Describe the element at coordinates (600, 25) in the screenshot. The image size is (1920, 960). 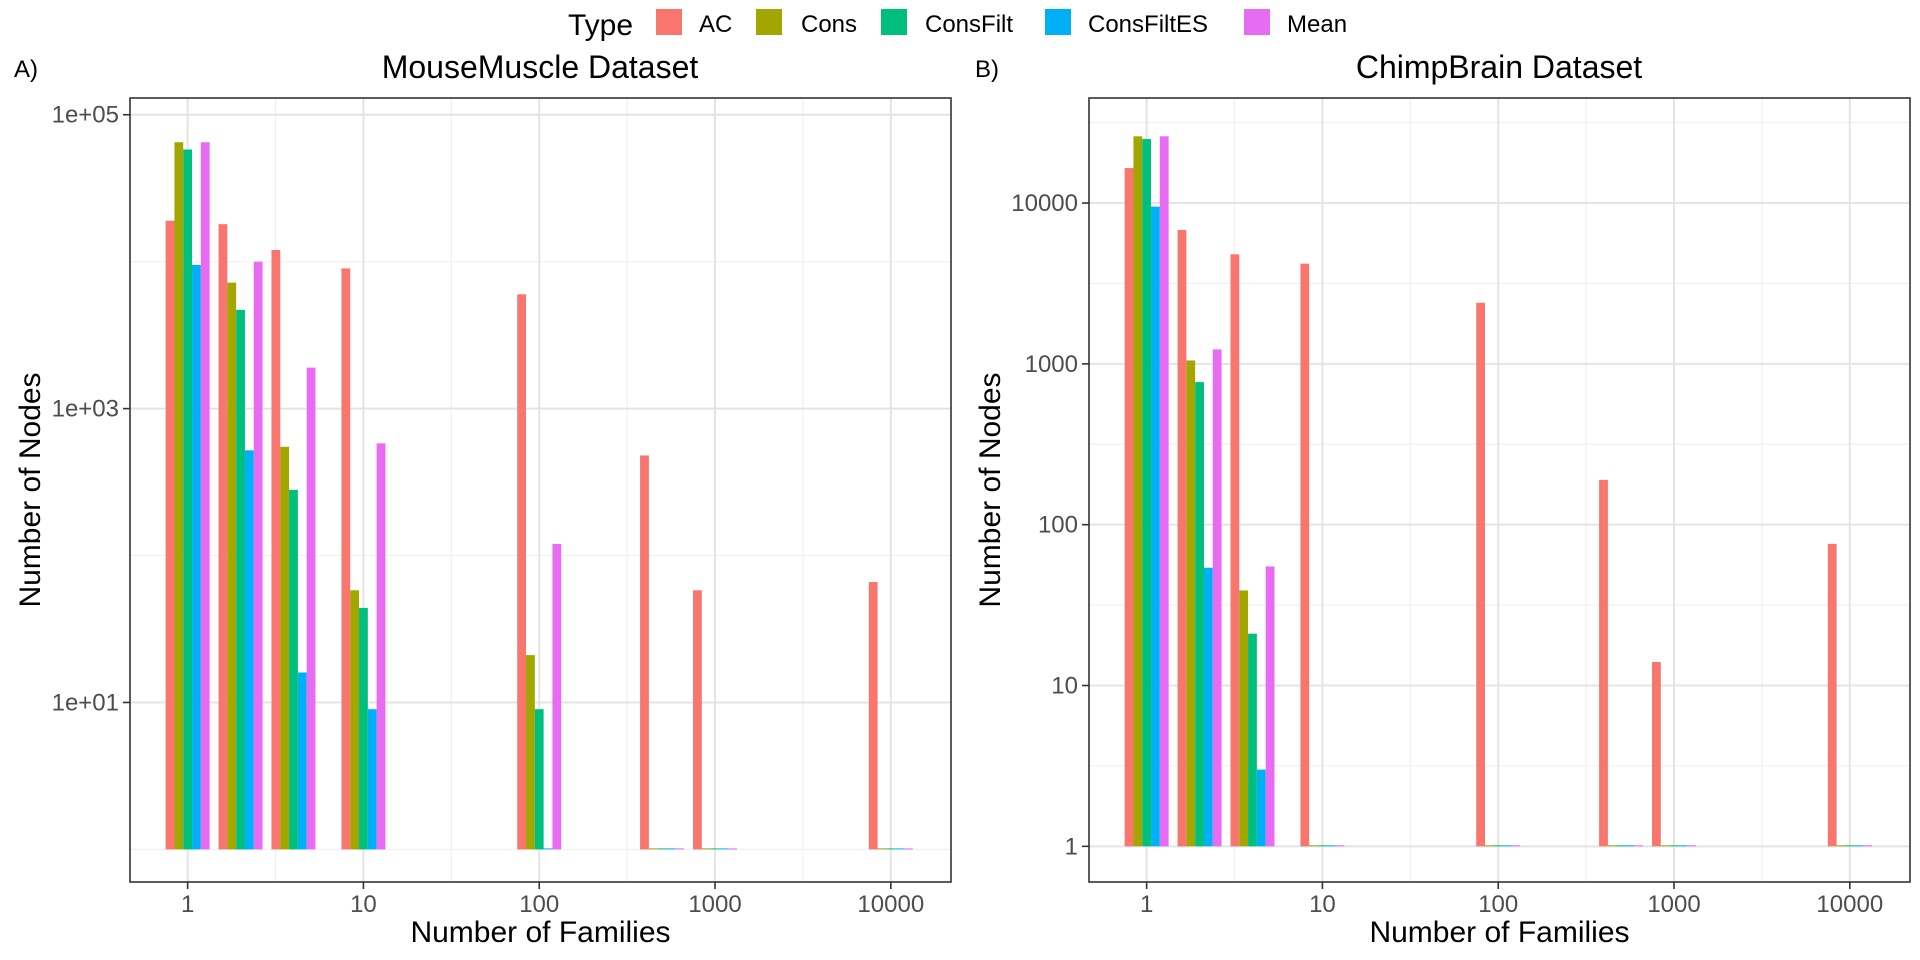
I see `legend-title: Type` at that location.